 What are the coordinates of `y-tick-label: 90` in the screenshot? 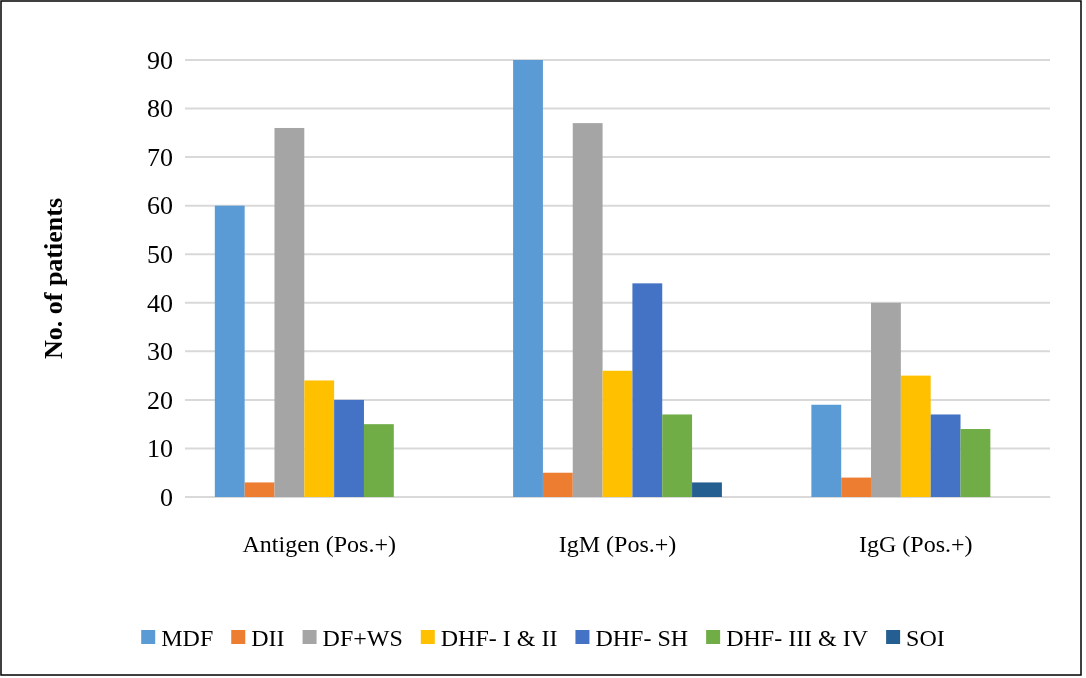 It's located at (160, 60).